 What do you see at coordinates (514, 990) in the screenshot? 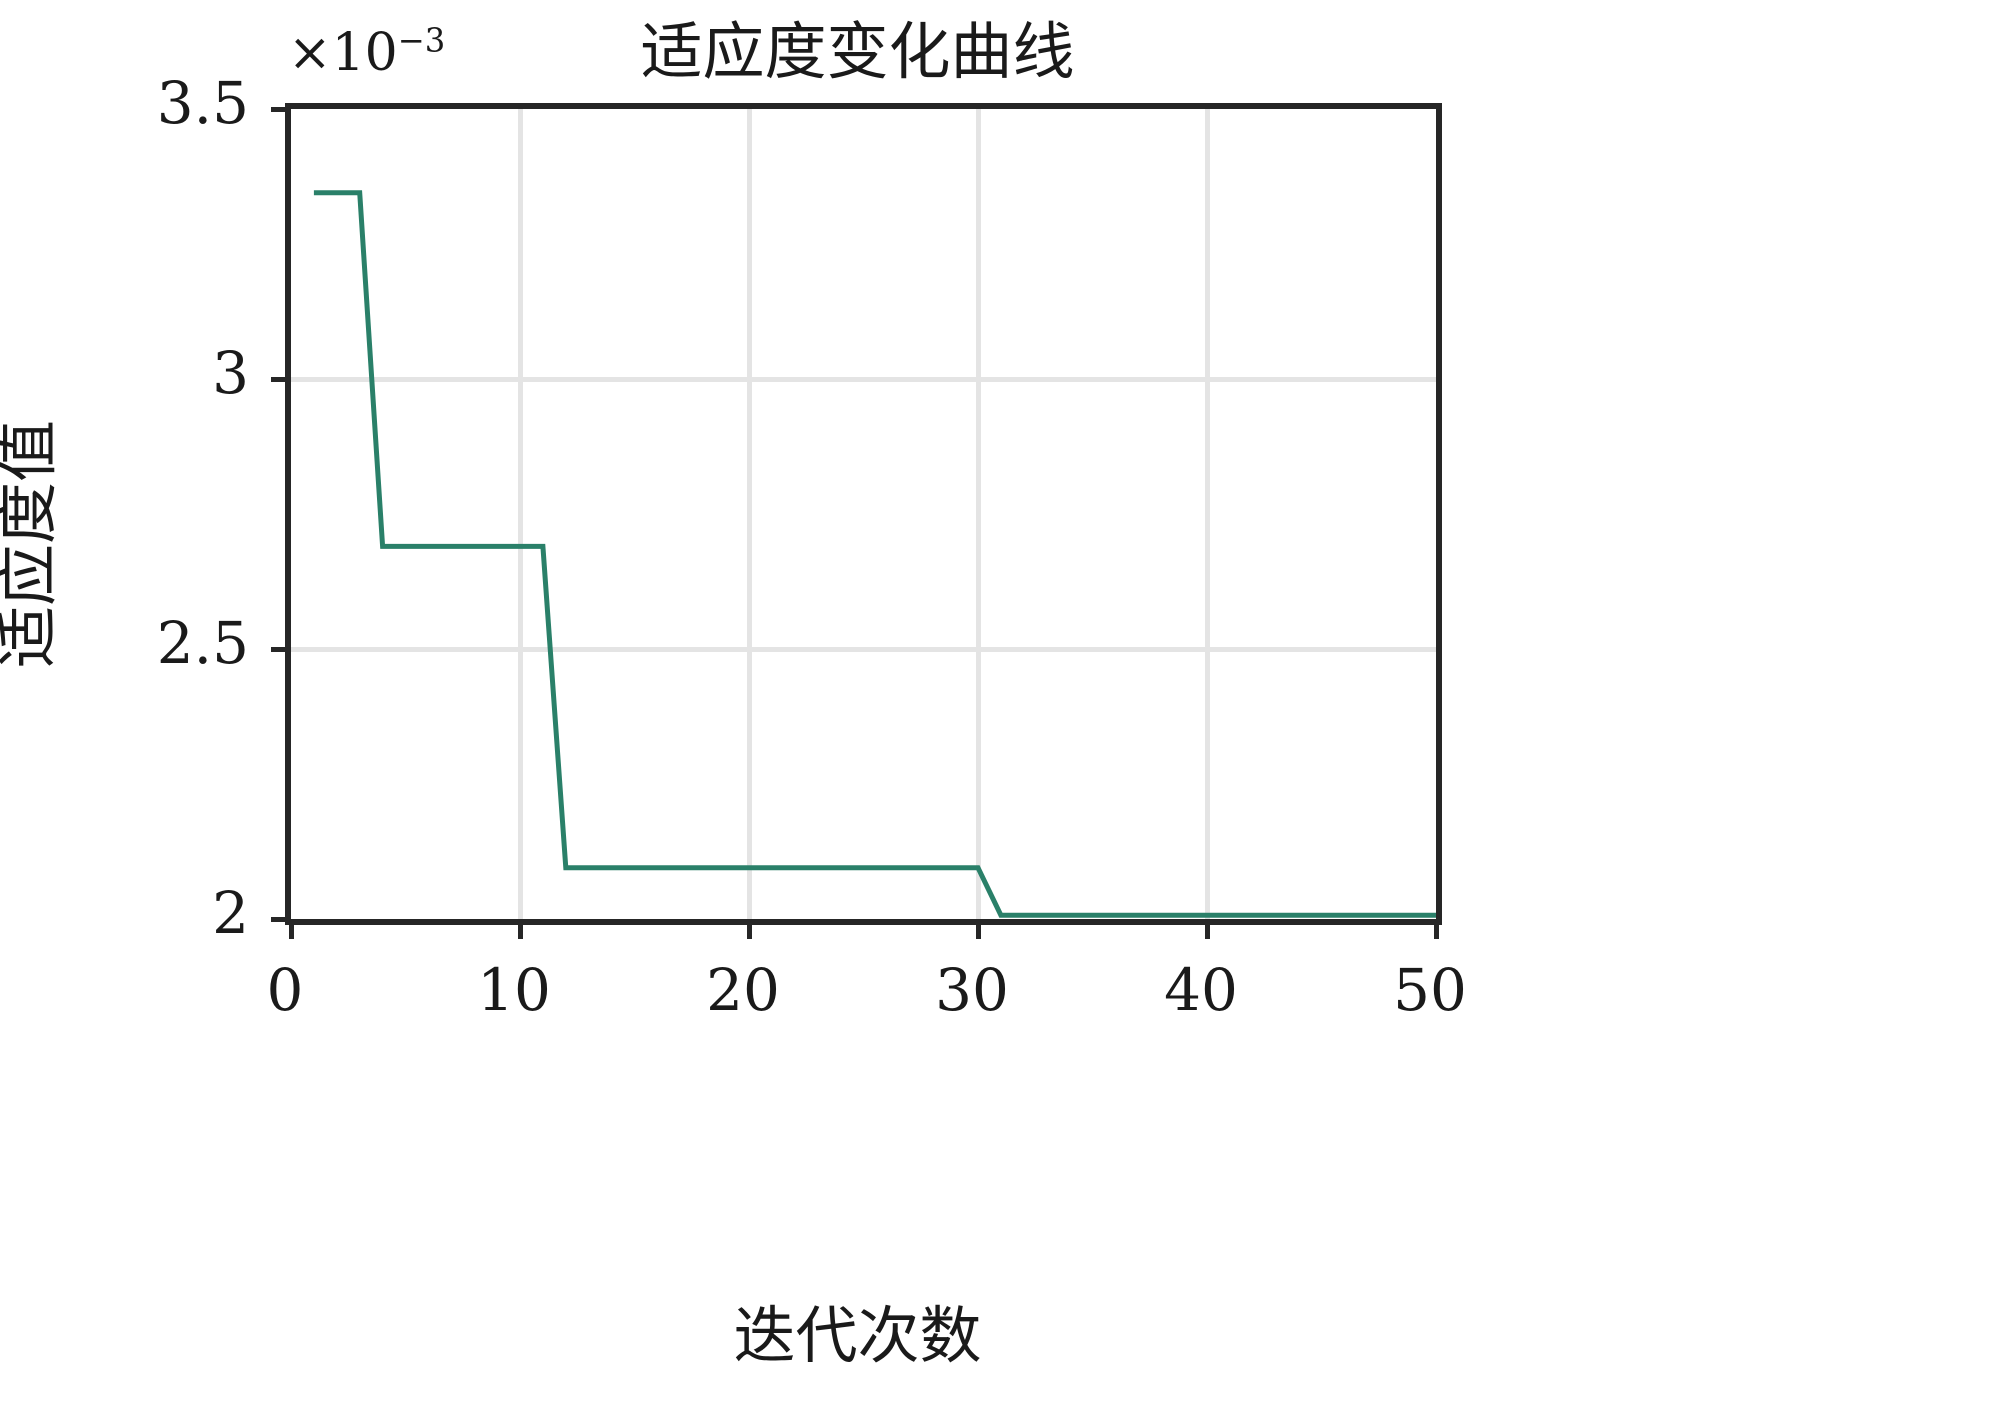
I see `x-tick-label: 10` at bounding box center [514, 990].